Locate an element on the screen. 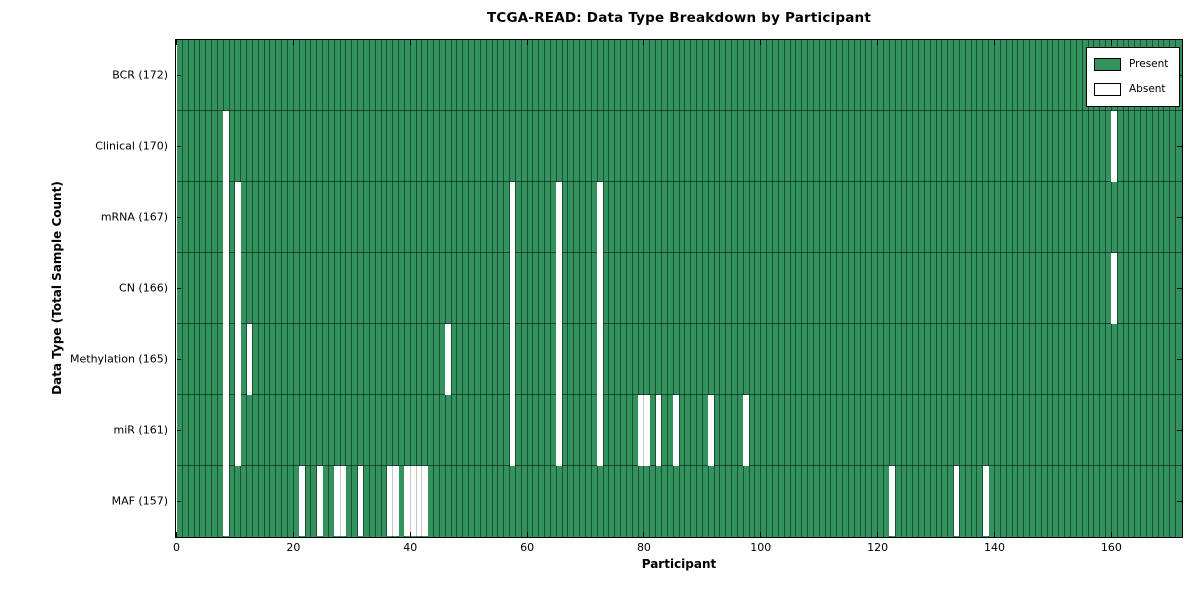 This screenshot has width=1200, height=600. y-tick-label: Methylation (165) is located at coordinates (119, 359).